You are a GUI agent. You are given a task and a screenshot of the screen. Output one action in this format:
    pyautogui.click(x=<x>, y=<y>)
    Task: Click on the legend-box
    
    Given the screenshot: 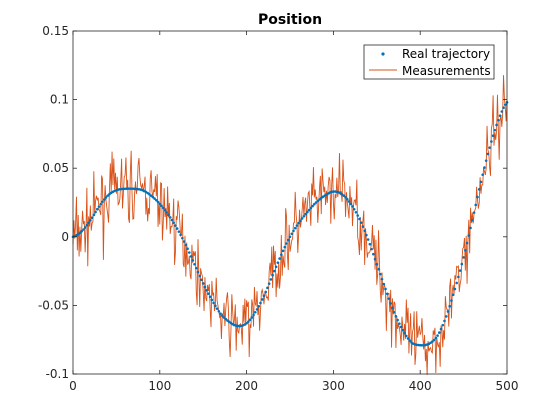 What is the action you would take?
    pyautogui.click(x=429, y=62)
    